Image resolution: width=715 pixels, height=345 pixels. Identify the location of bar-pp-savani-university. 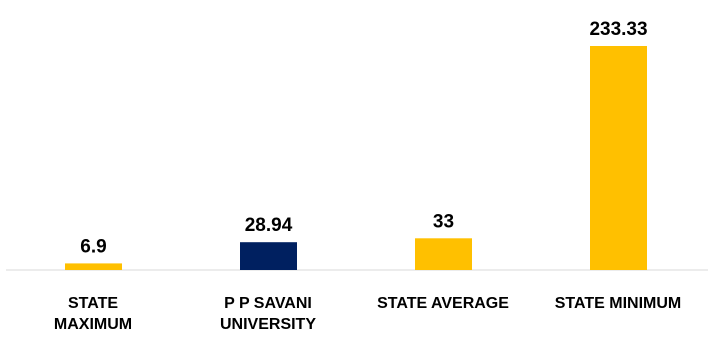
(268, 256).